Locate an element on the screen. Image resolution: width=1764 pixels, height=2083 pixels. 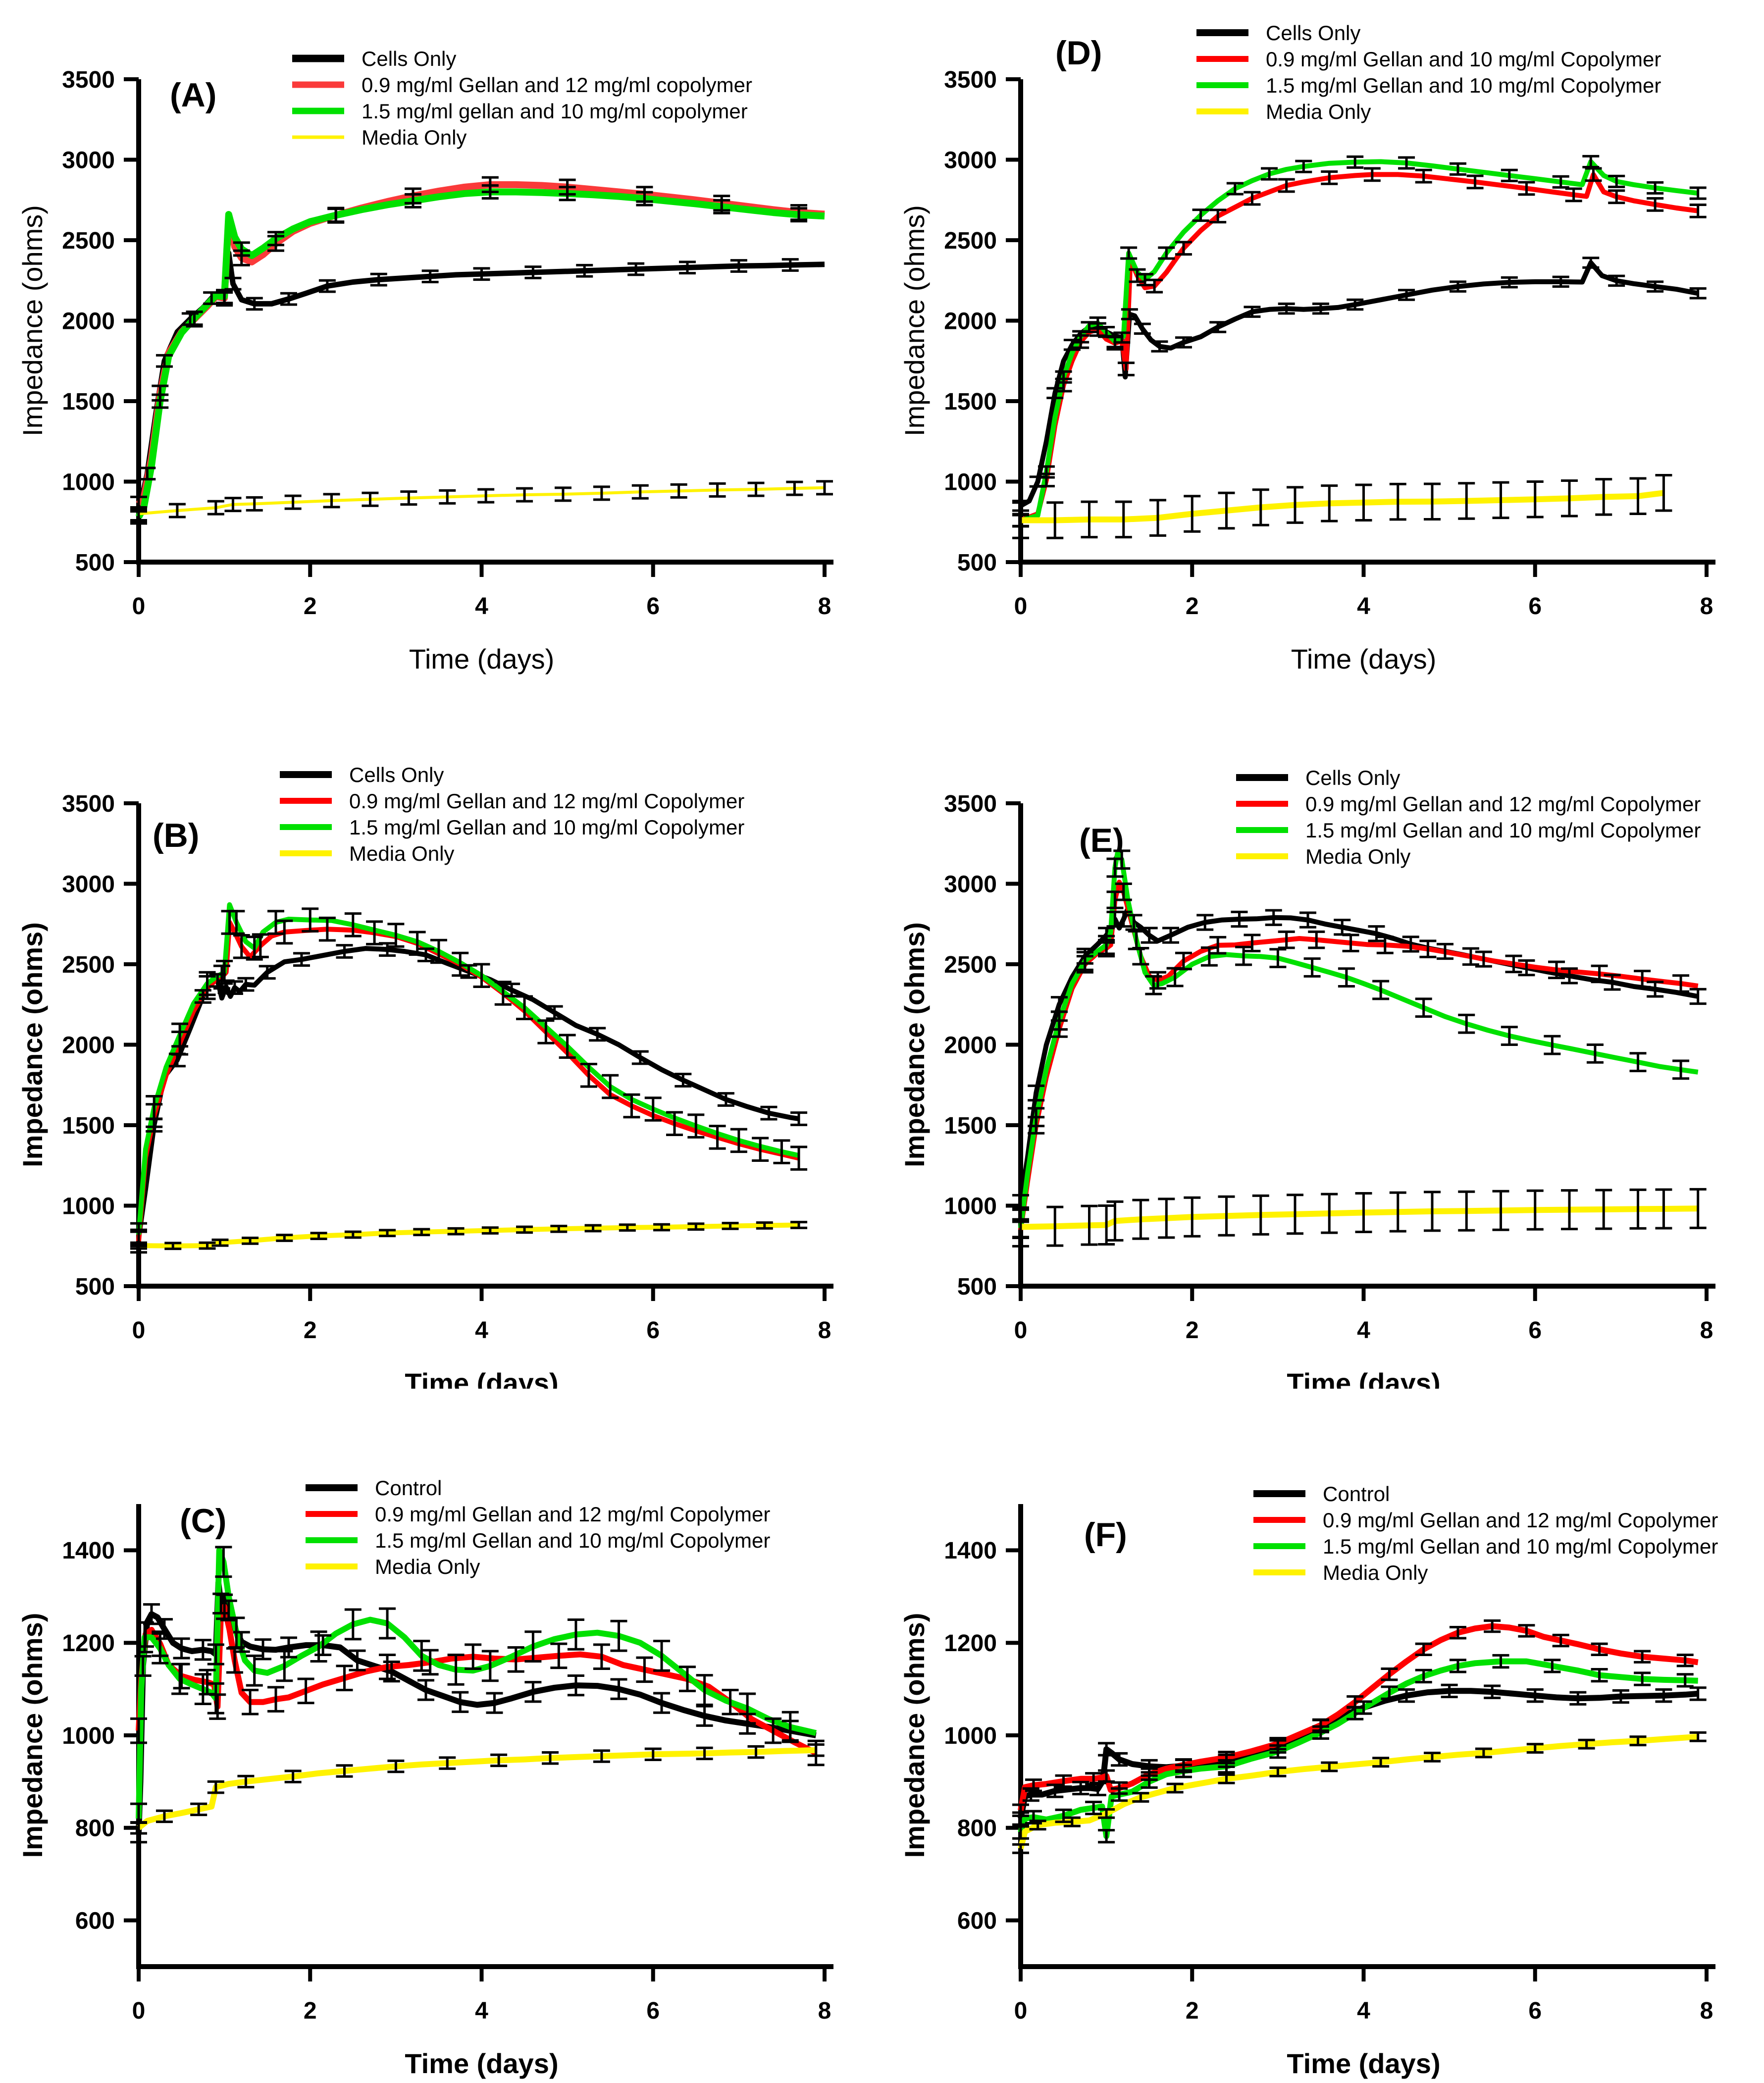
legend-label: Control is located at coordinates (1356, 1494).